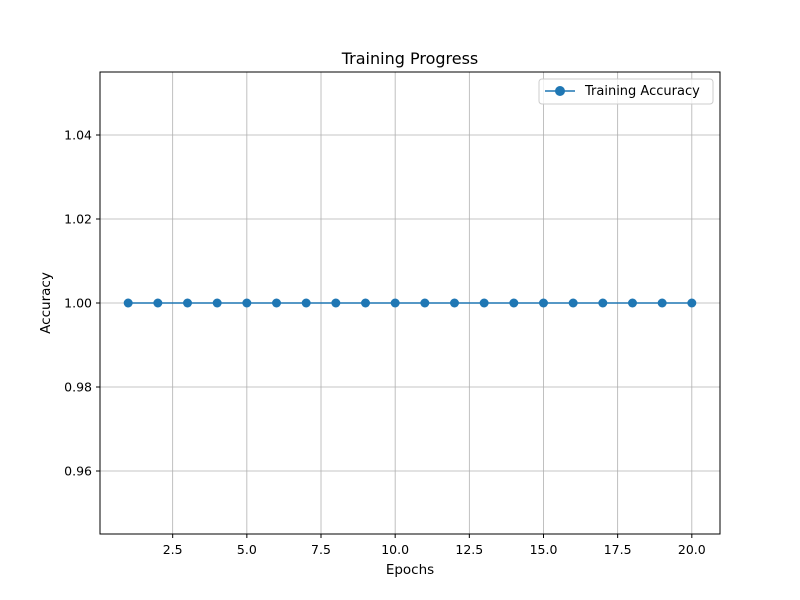 Image resolution: width=800 pixels, height=600 pixels. I want to click on y-axis-label: Accuracy, so click(46, 303).